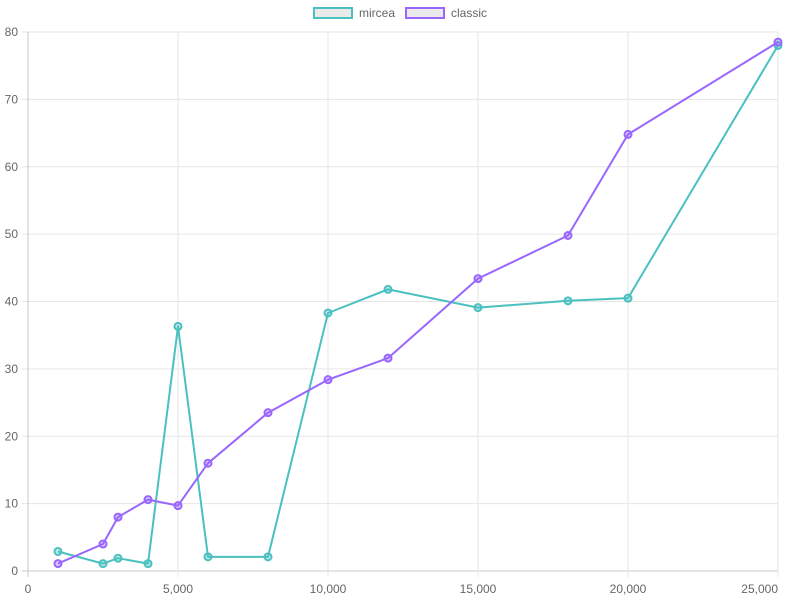 The width and height of the screenshot is (800, 600). What do you see at coordinates (759, 589) in the screenshot?
I see `x-tick-label: 25,000` at bounding box center [759, 589].